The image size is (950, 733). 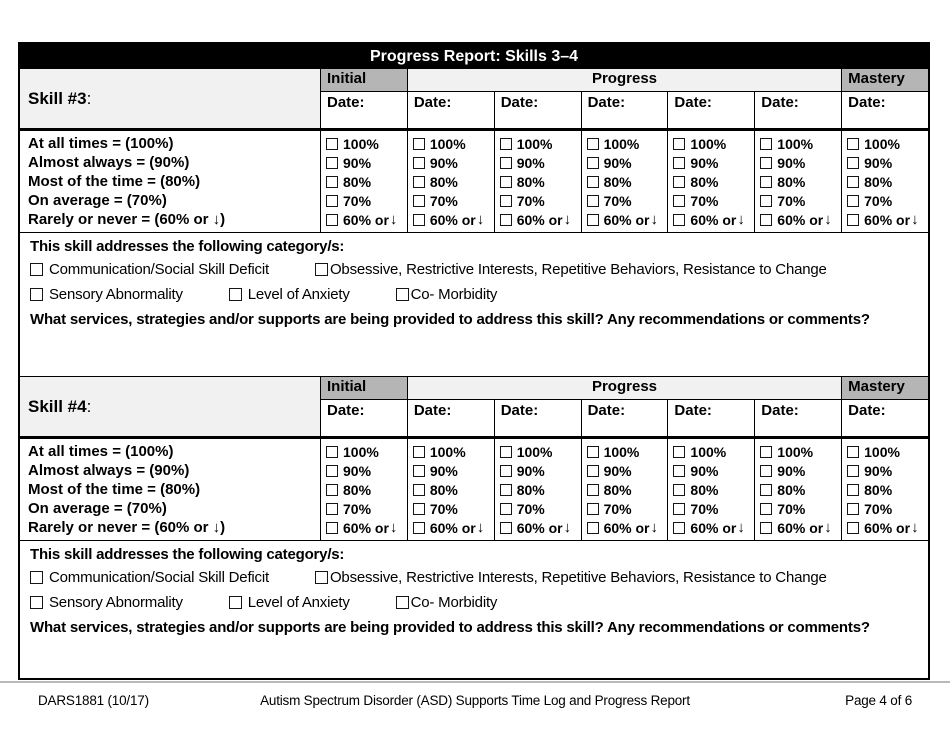 What do you see at coordinates (363, 181) in the screenshot?
I see `percent-options-cell: 100% 90% 80% 70% 60% or ↓` at bounding box center [363, 181].